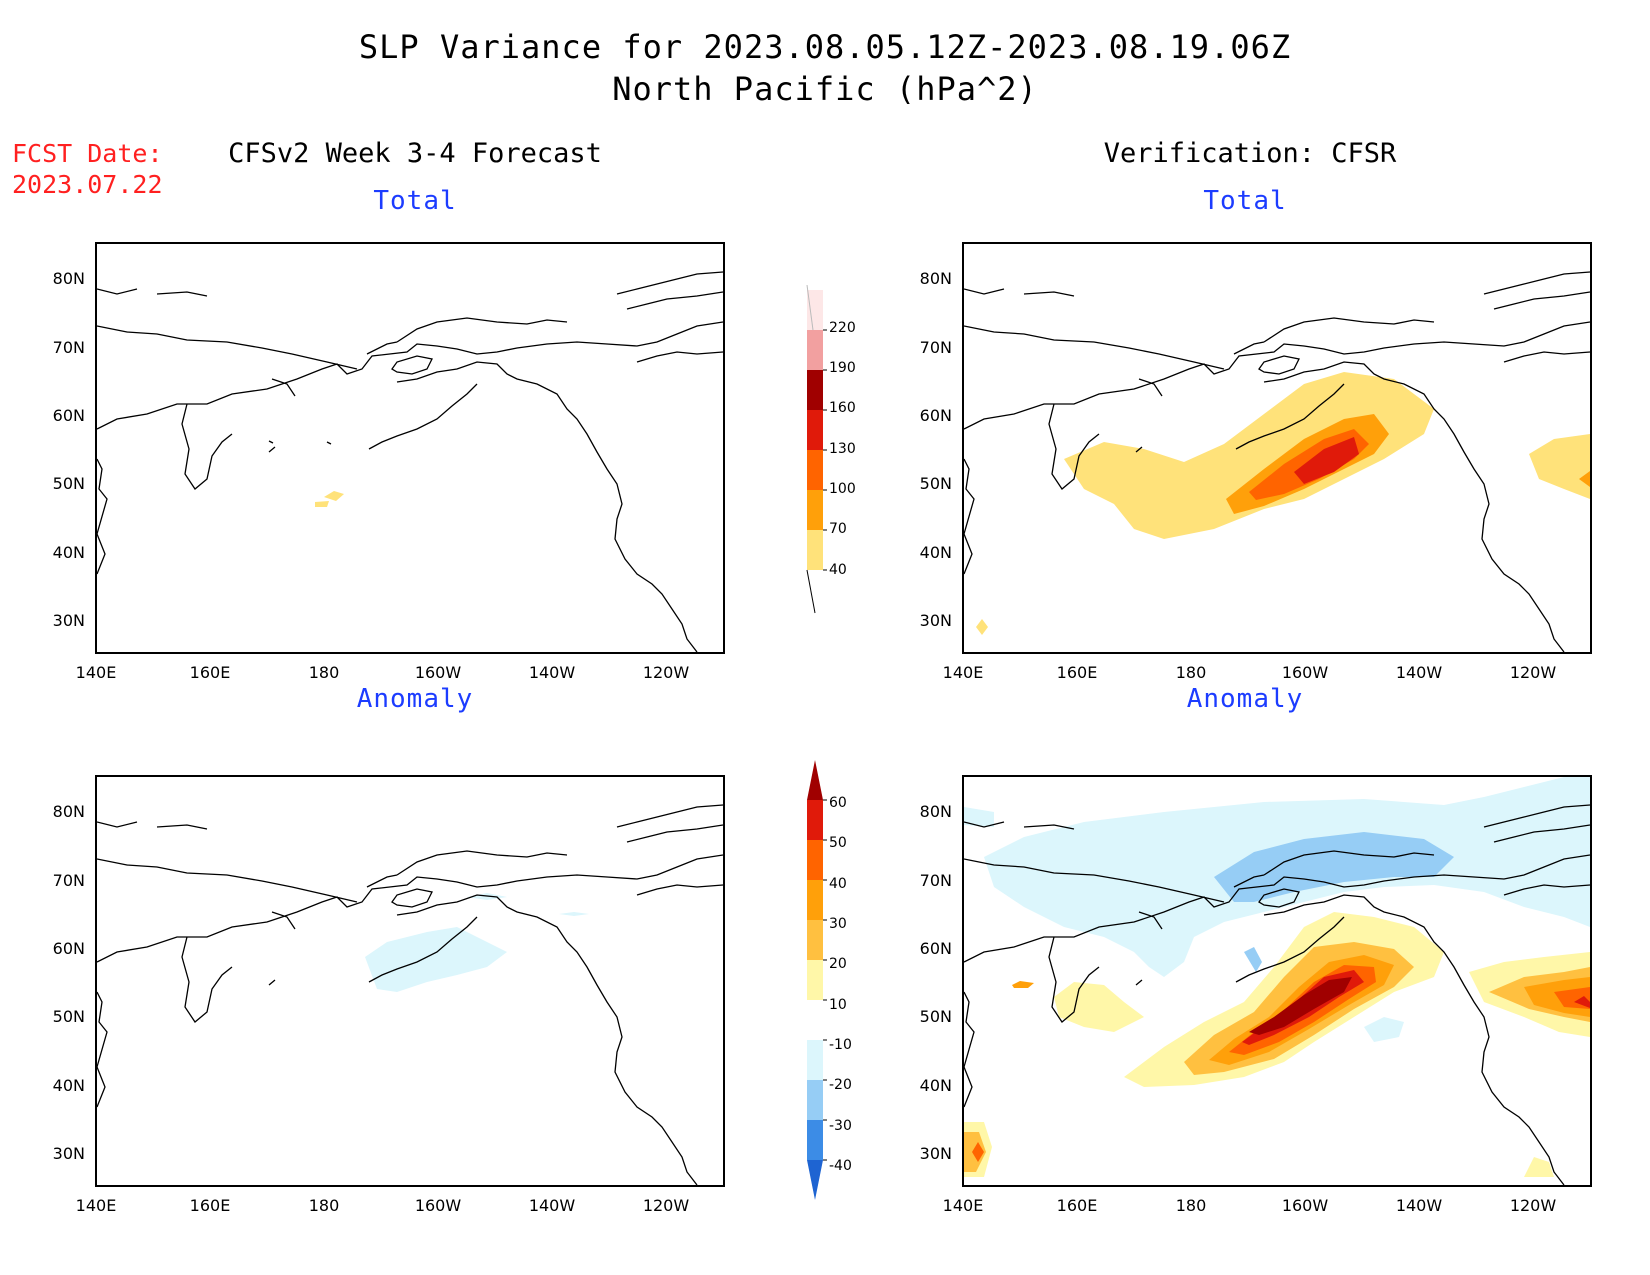 The height and width of the screenshot is (1275, 1650). What do you see at coordinates (838, 843) in the screenshot?
I see `anomaly-level-label: 50` at bounding box center [838, 843].